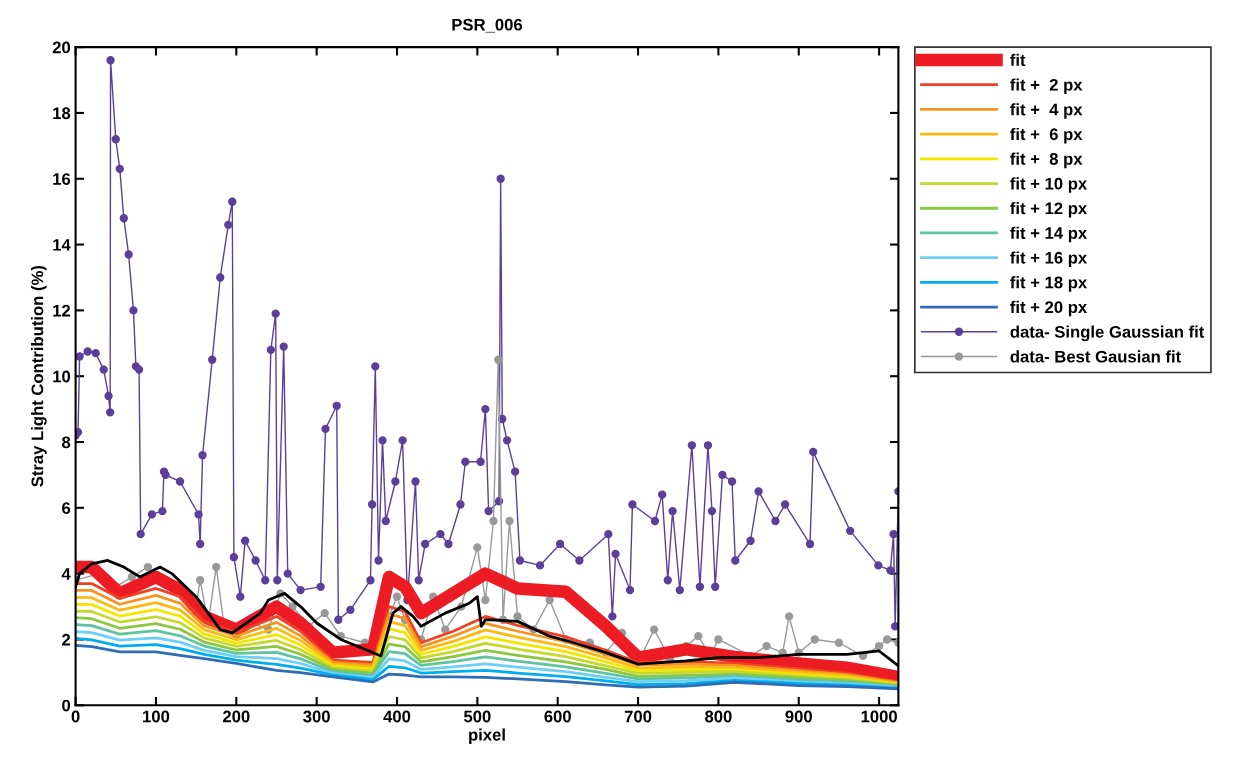 This screenshot has height=760, width=1260. What do you see at coordinates (397, 716) in the screenshot?
I see `x-tick-label: 400` at bounding box center [397, 716].